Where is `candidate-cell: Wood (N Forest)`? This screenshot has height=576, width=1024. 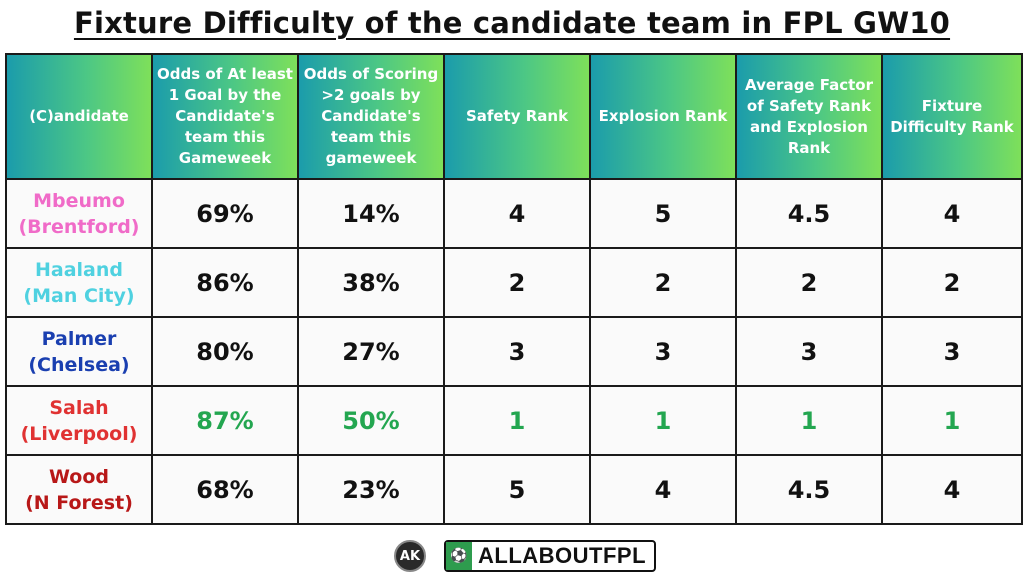
candidate-cell: Wood (N Forest) is located at coordinates (79, 489).